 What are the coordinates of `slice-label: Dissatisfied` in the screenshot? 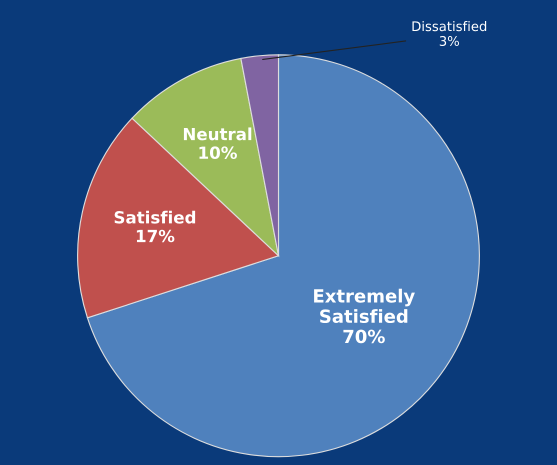 It's located at (449, 26).